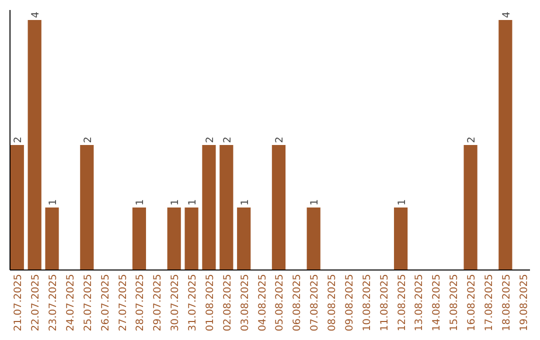 The image size is (540, 340). What do you see at coordinates (54, 303) in the screenshot?
I see `x-tick-label: 23.07.2025` at bounding box center [54, 303].